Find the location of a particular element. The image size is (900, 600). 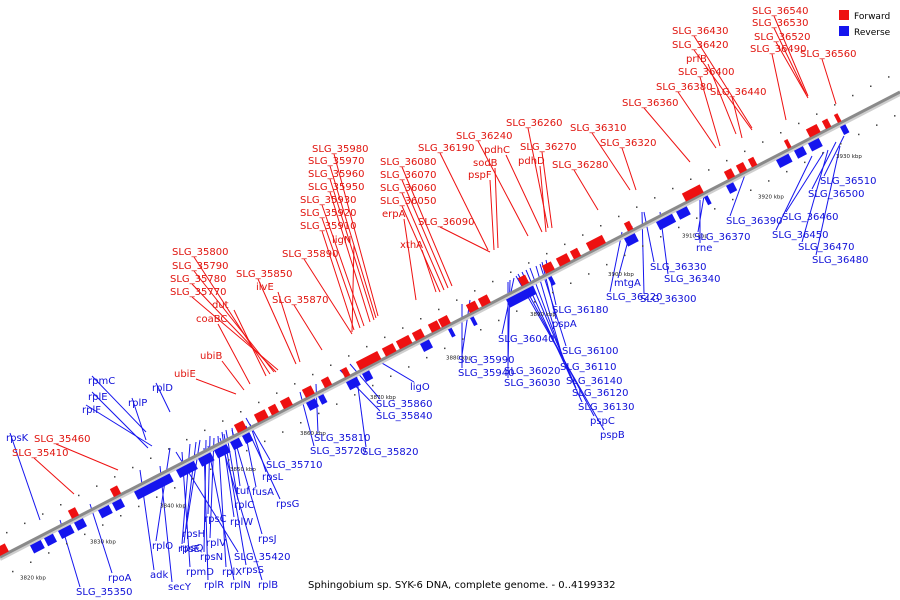

reverse-gene-label: SLG_36110 is located at coordinates (588, 367).